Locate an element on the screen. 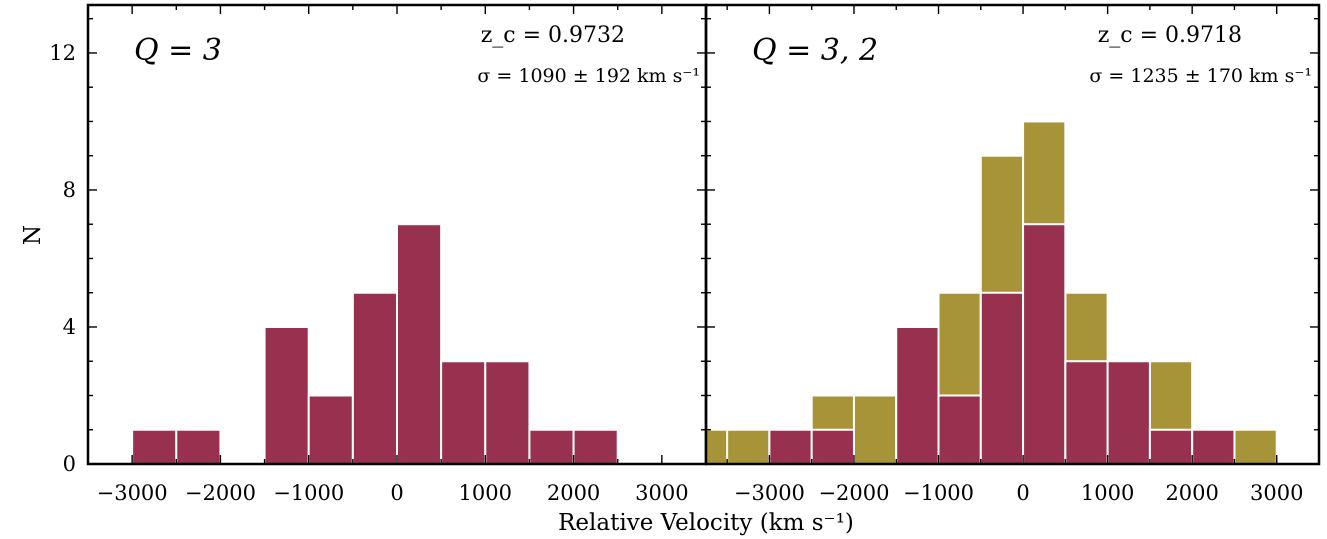 This screenshot has width=1327, height=539. left-bar-s0-b9 is located at coordinates (595, 447).